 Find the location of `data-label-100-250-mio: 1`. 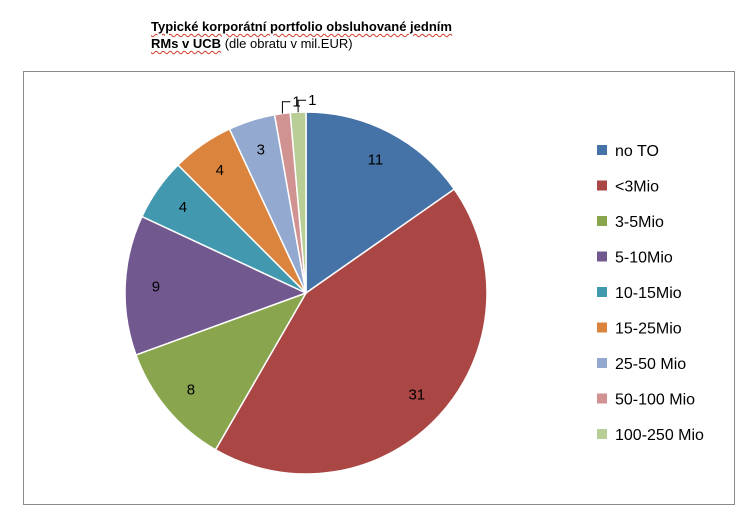

data-label-100-250-mio: 1 is located at coordinates (312, 100).